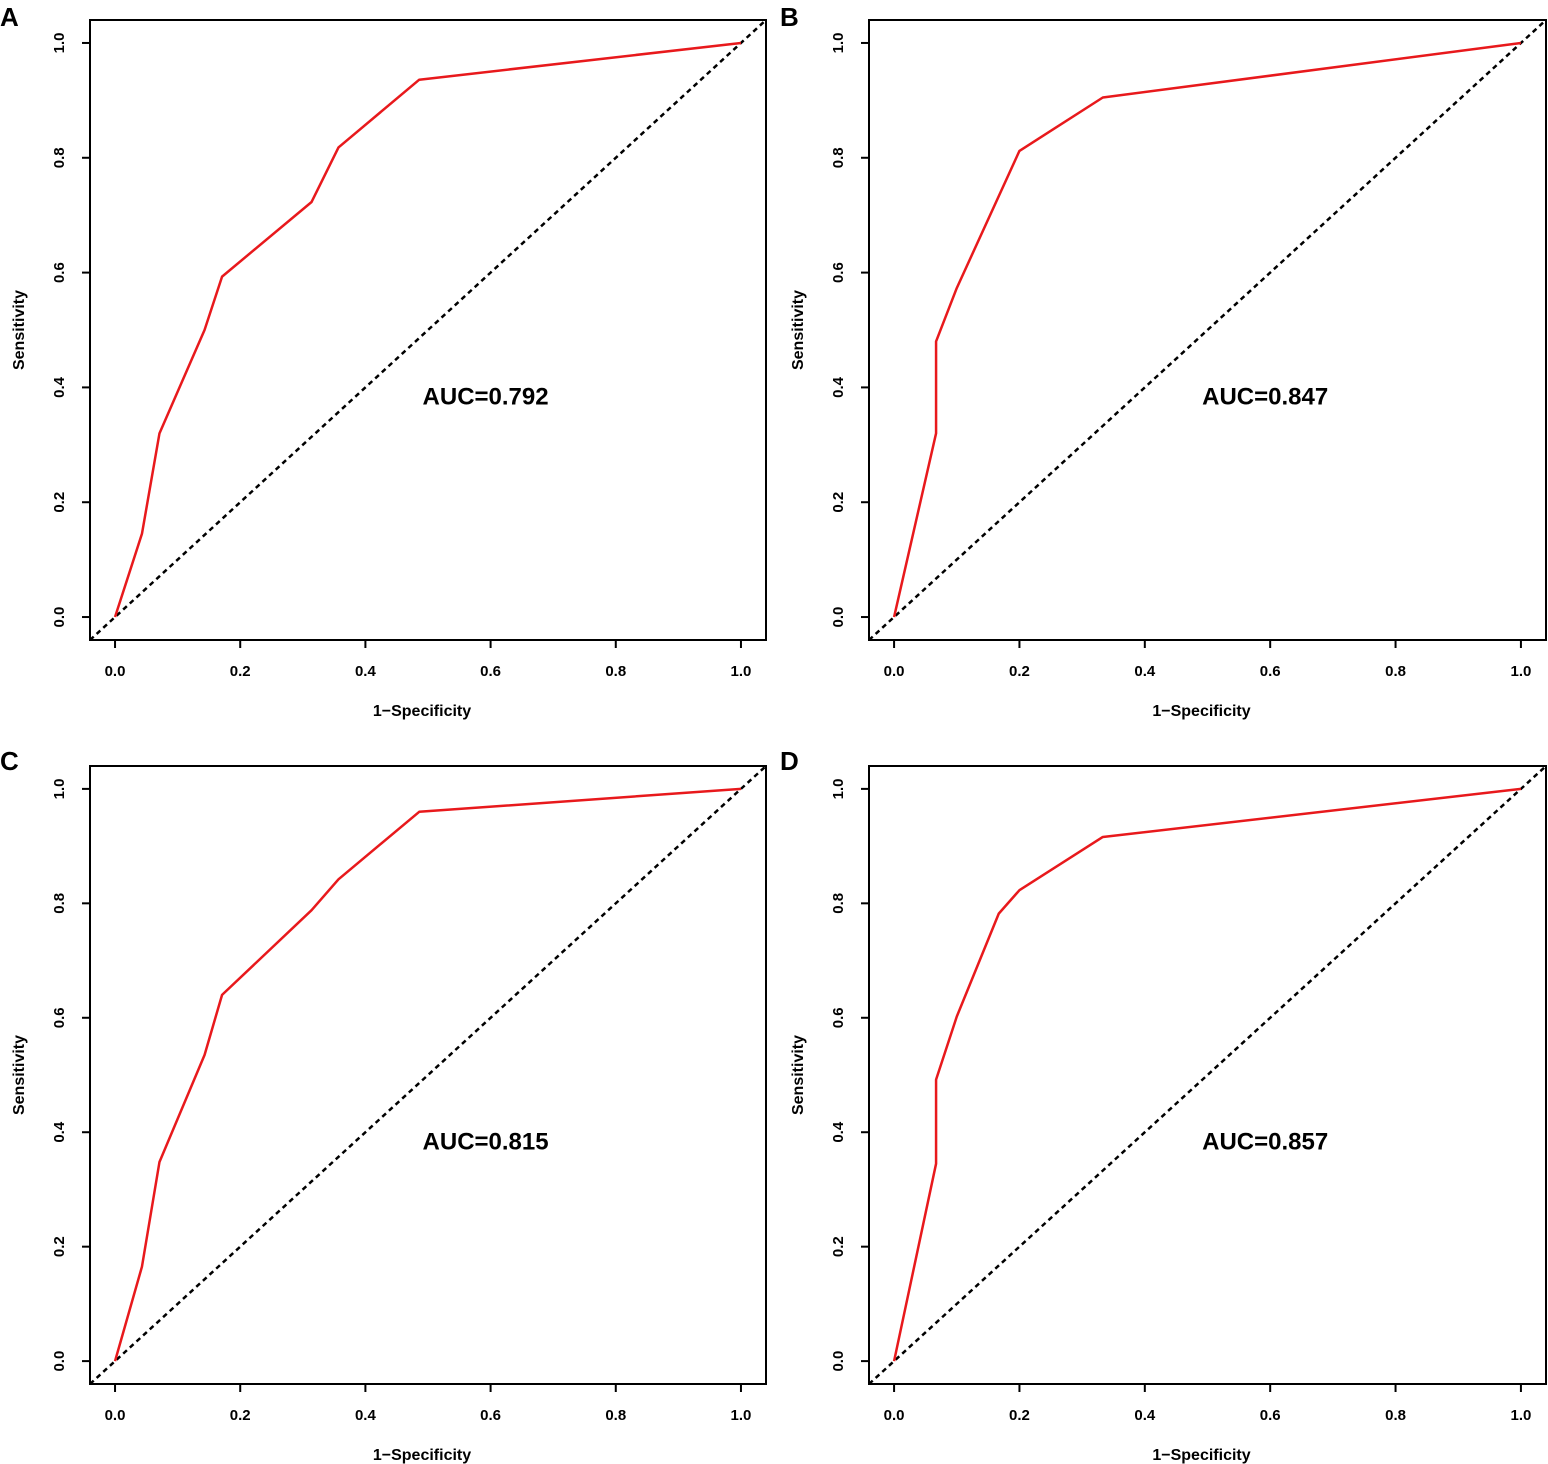  Describe the element at coordinates (1265, 397) in the screenshot. I see `auc-annotation: AUC=0.847` at that location.